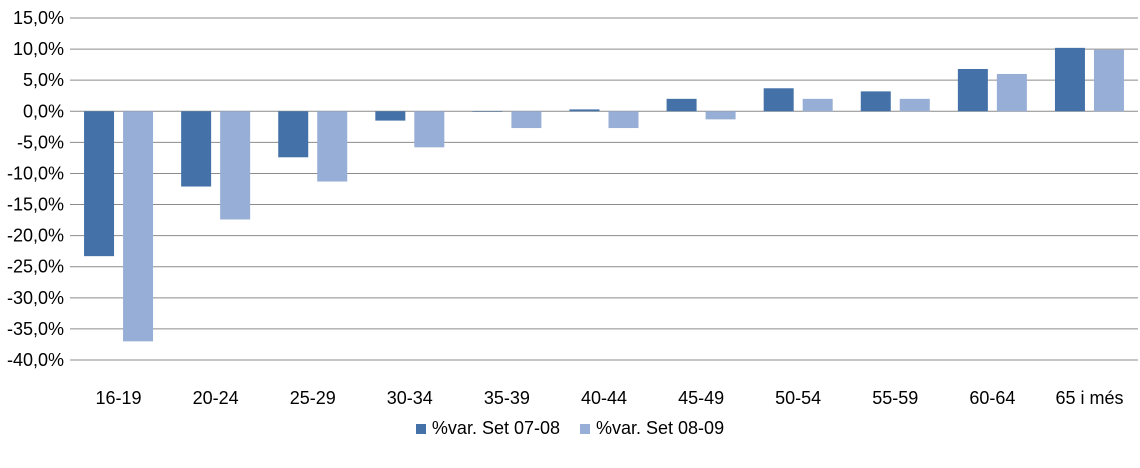 This screenshot has height=468, width=1140. Describe the element at coordinates (35, 360) in the screenshot. I see `y-tick-label: -40,0%` at that location.